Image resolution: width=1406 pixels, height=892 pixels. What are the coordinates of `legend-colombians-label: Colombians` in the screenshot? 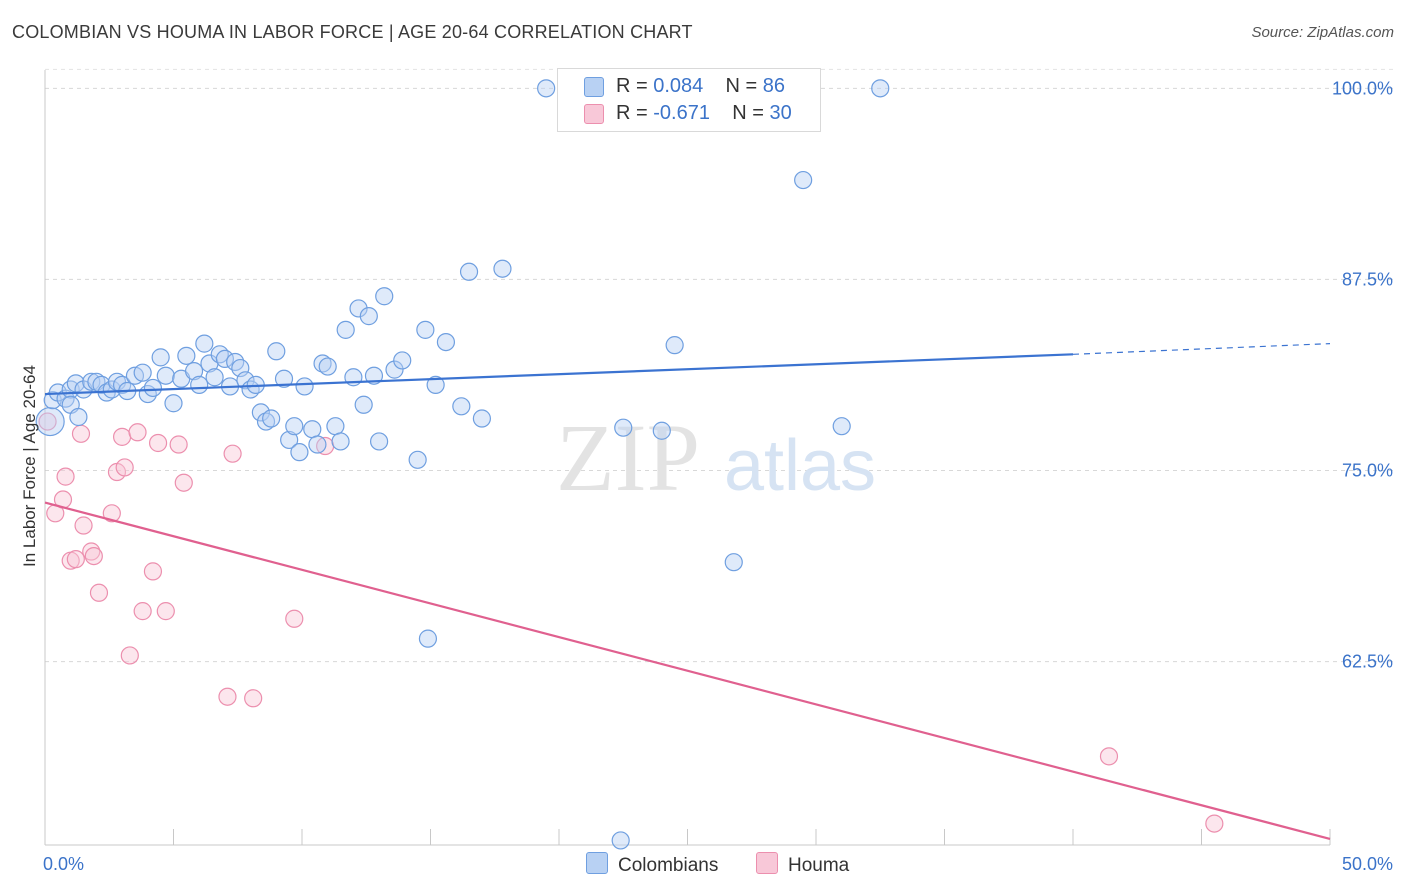 It's located at (668, 865).